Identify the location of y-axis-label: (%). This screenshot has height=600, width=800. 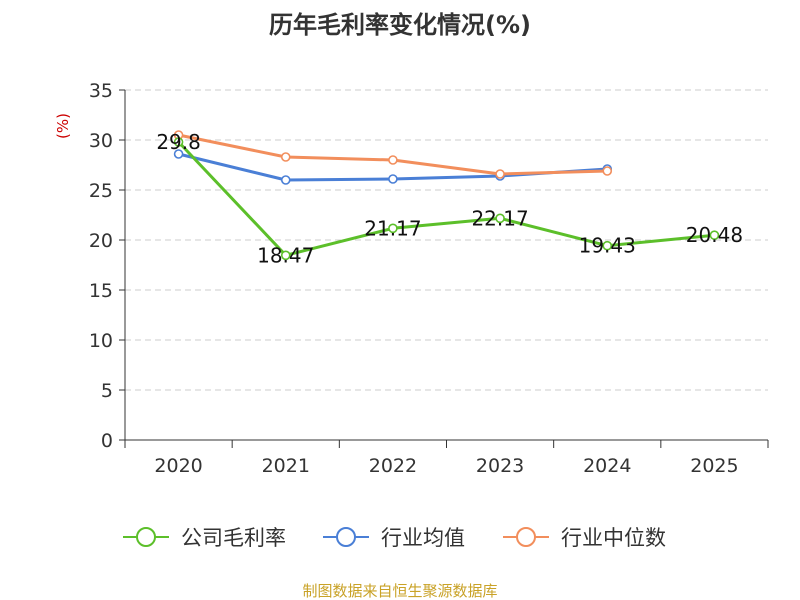
(63, 126).